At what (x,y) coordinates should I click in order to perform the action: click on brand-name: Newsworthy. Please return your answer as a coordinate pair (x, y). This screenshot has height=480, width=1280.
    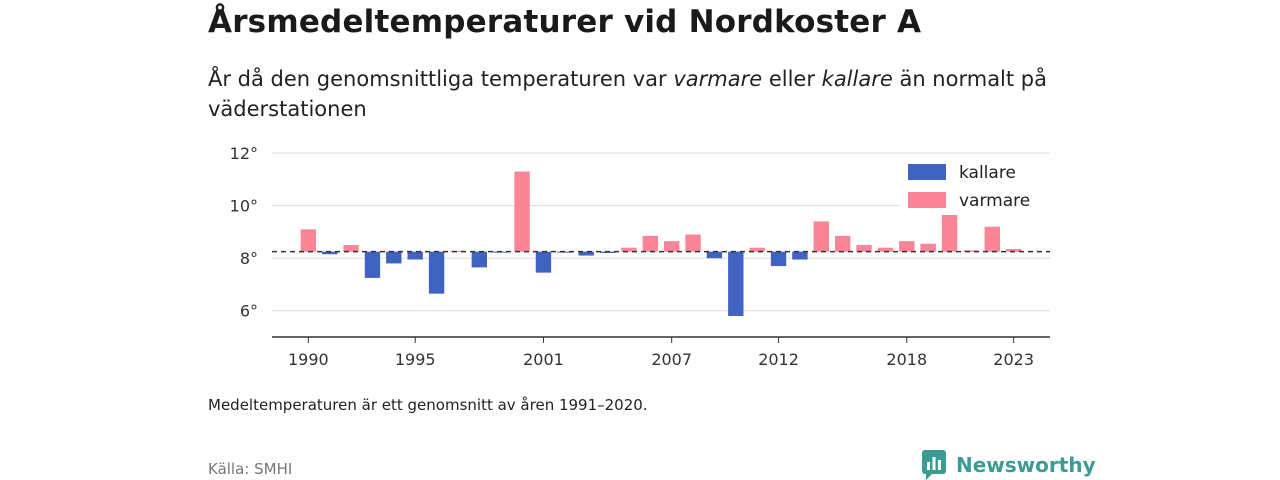
    Looking at the image, I should click on (1026, 465).